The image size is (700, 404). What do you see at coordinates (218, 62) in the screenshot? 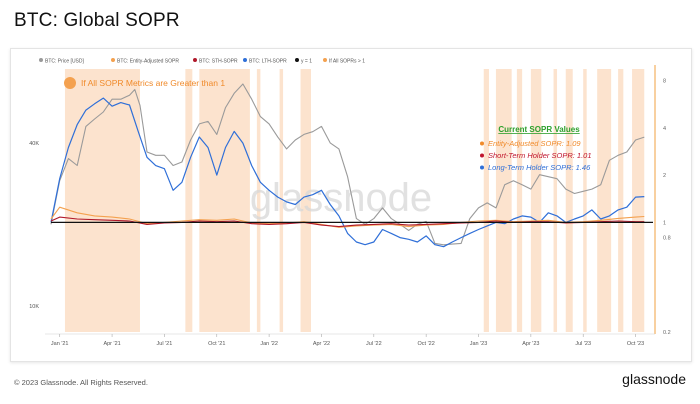
I see `legend-item: BTC: STH-SOPR` at bounding box center [218, 62].